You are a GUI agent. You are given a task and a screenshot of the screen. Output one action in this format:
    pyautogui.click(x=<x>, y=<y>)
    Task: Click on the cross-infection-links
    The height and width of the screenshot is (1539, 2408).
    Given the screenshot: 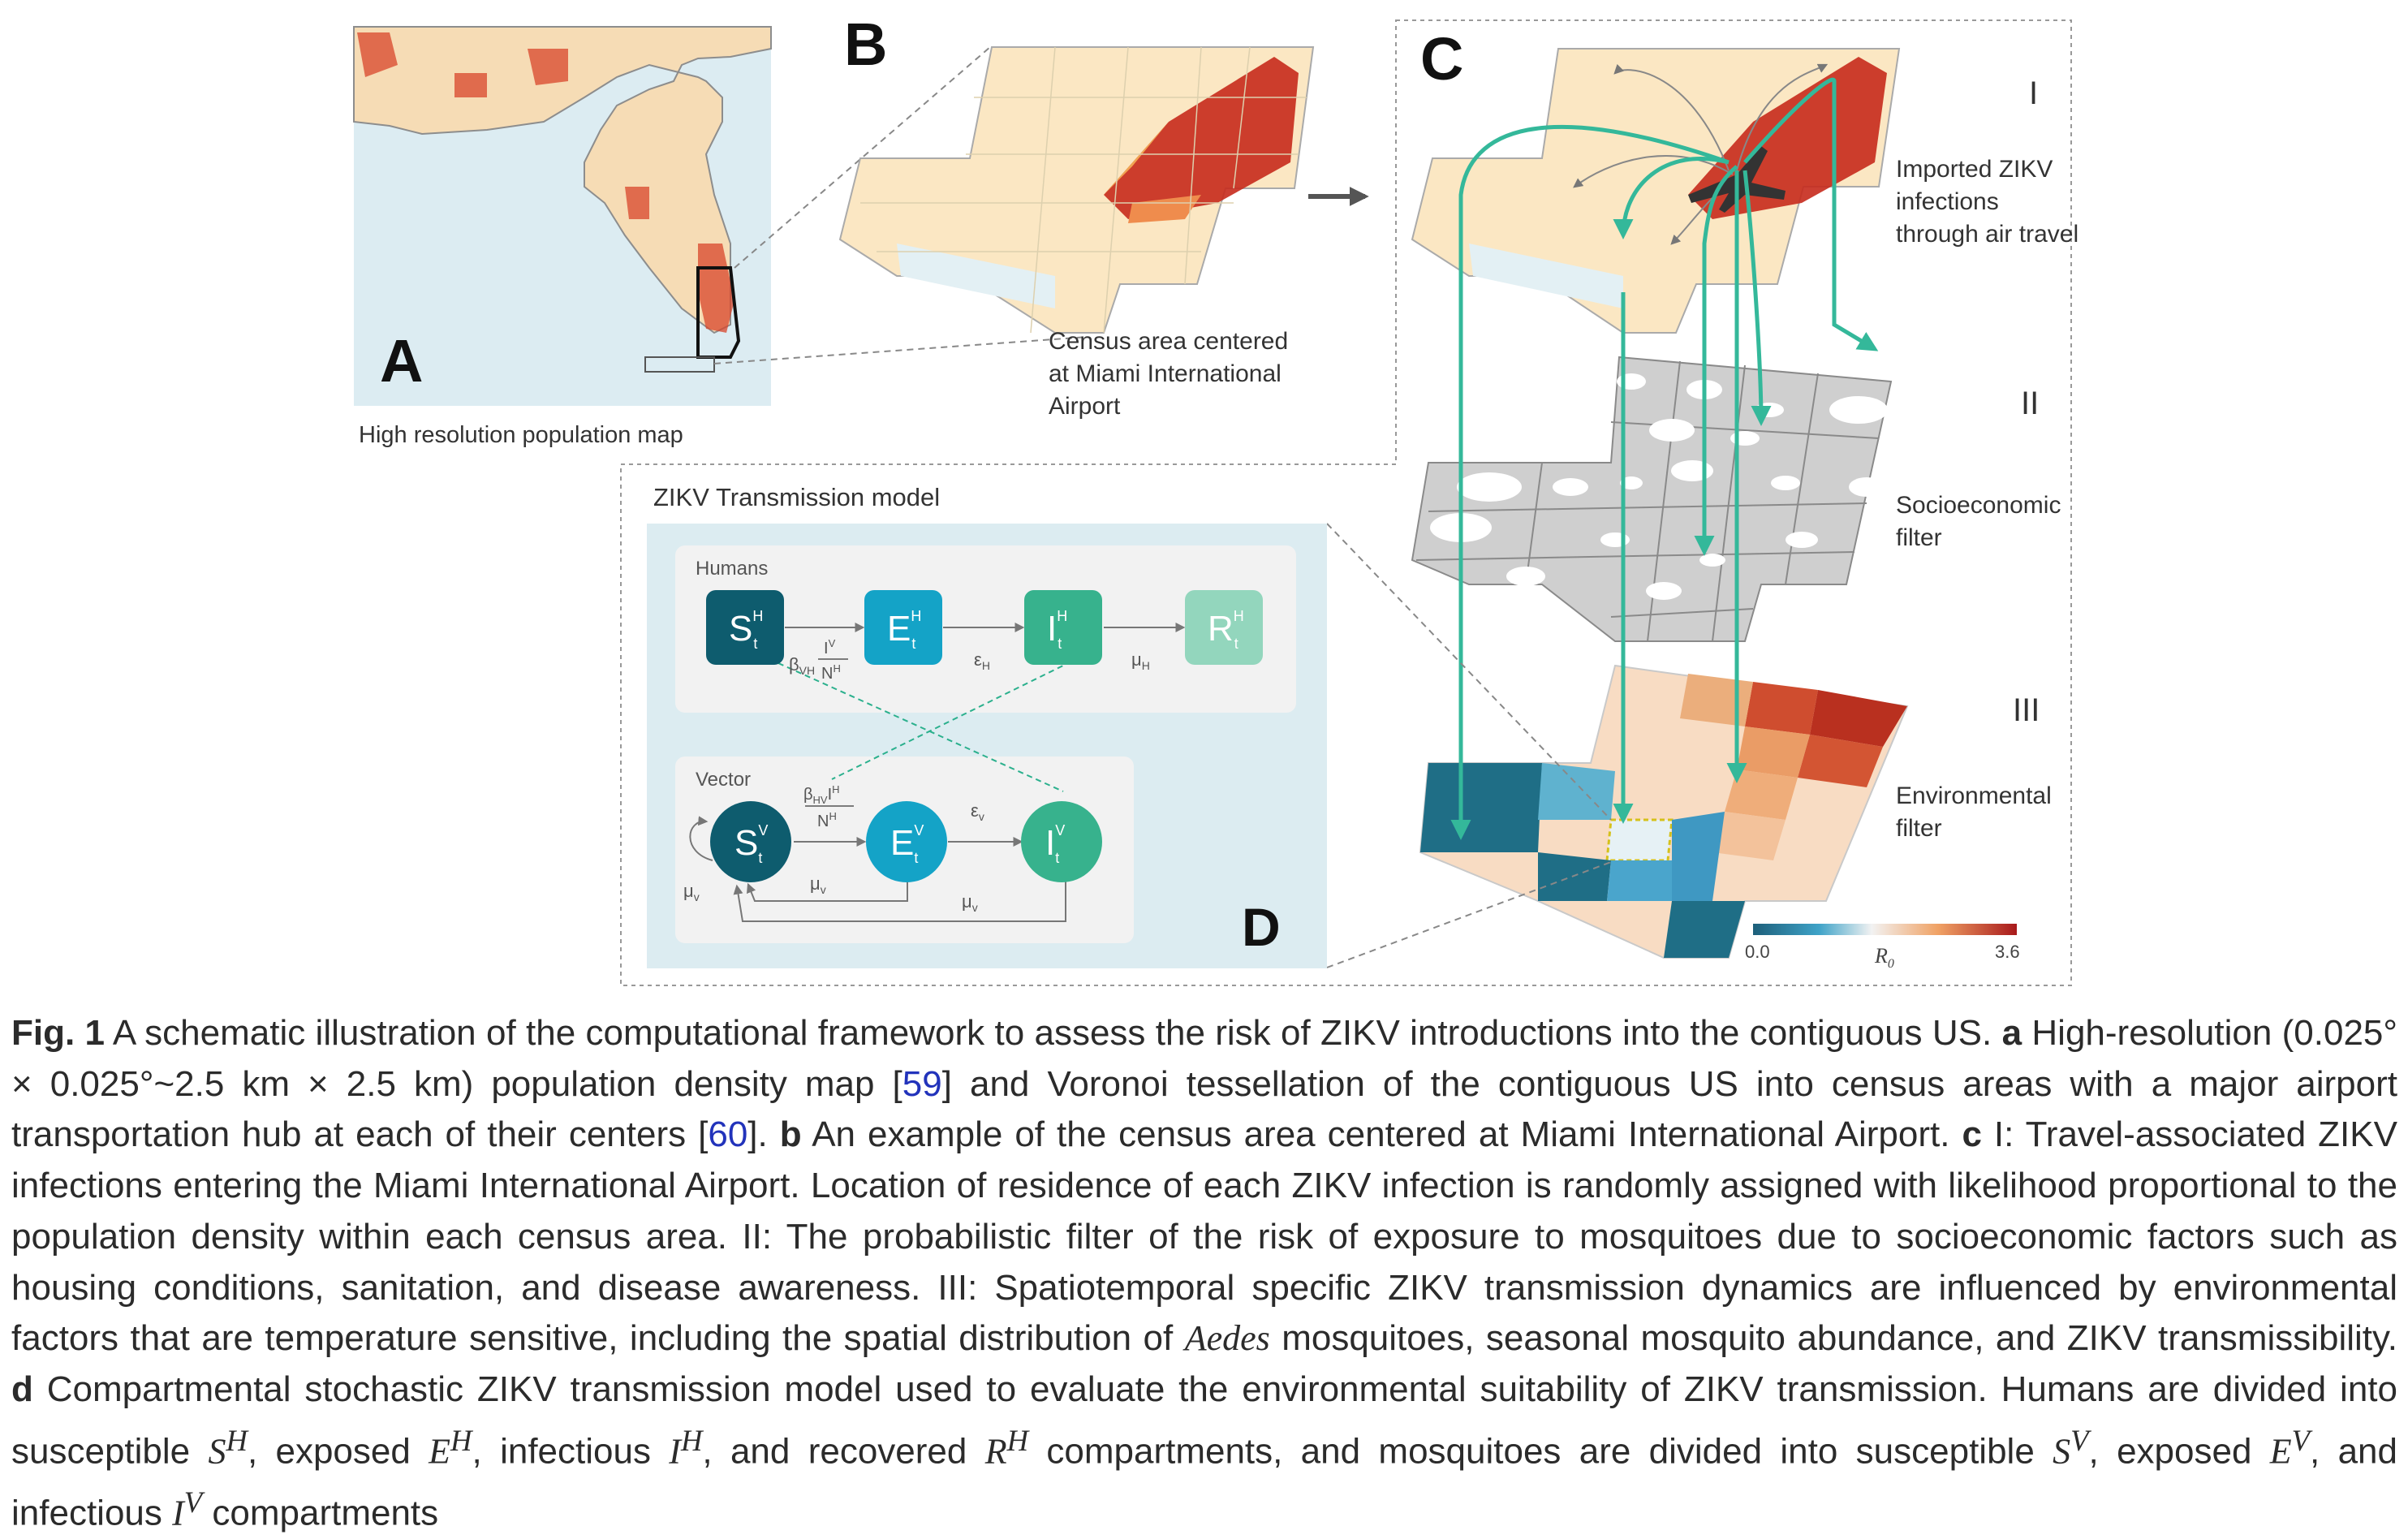 What is the action you would take?
    pyautogui.click(x=921, y=725)
    